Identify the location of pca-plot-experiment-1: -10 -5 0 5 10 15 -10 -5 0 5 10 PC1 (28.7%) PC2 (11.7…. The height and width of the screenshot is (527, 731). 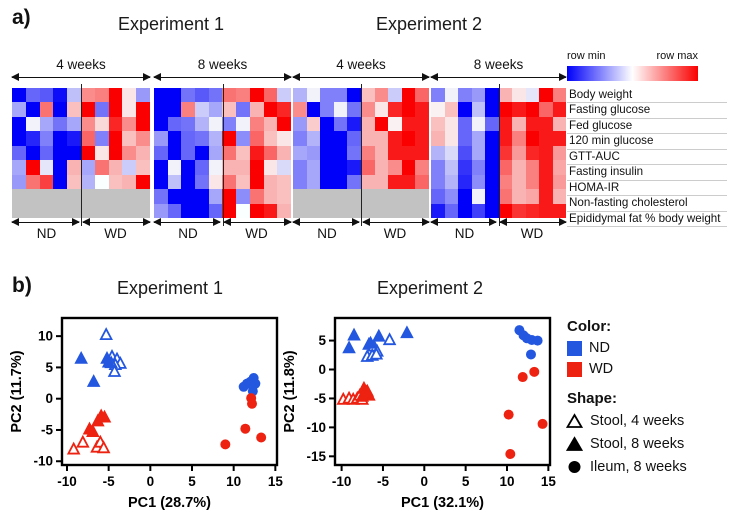
(146, 413).